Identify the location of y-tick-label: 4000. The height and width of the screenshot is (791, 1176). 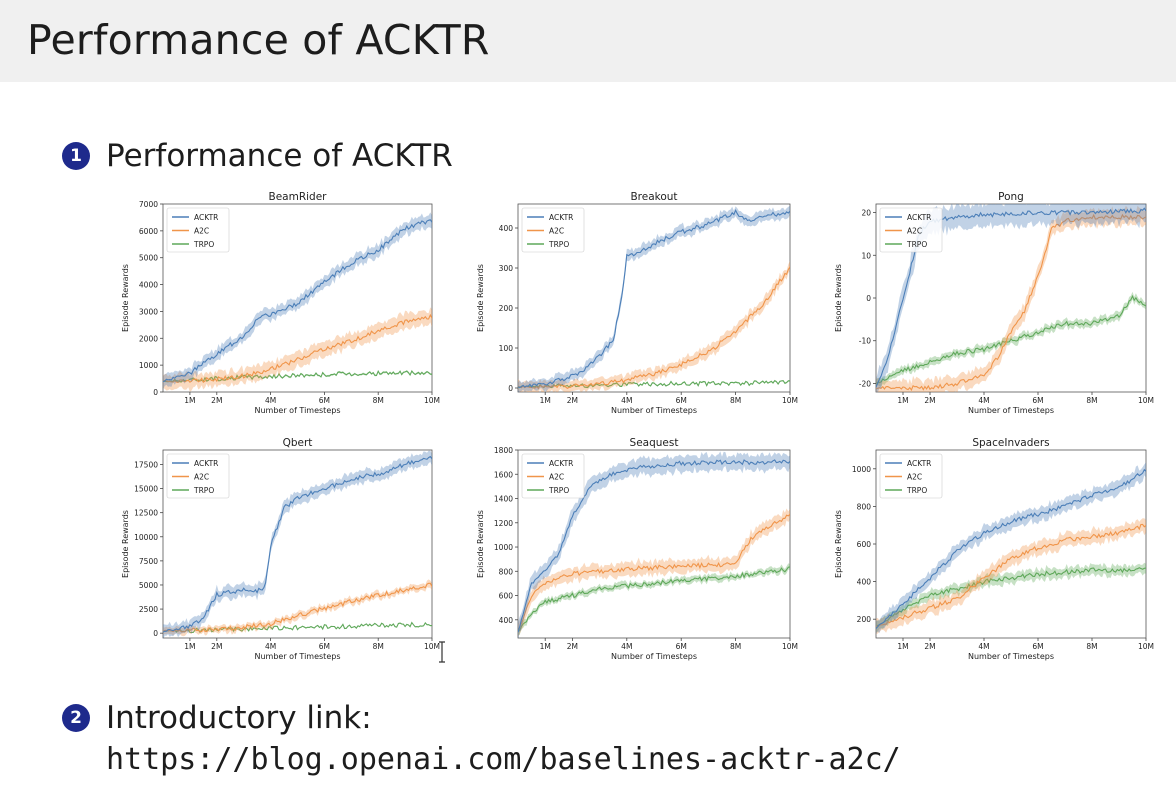
(148, 285).